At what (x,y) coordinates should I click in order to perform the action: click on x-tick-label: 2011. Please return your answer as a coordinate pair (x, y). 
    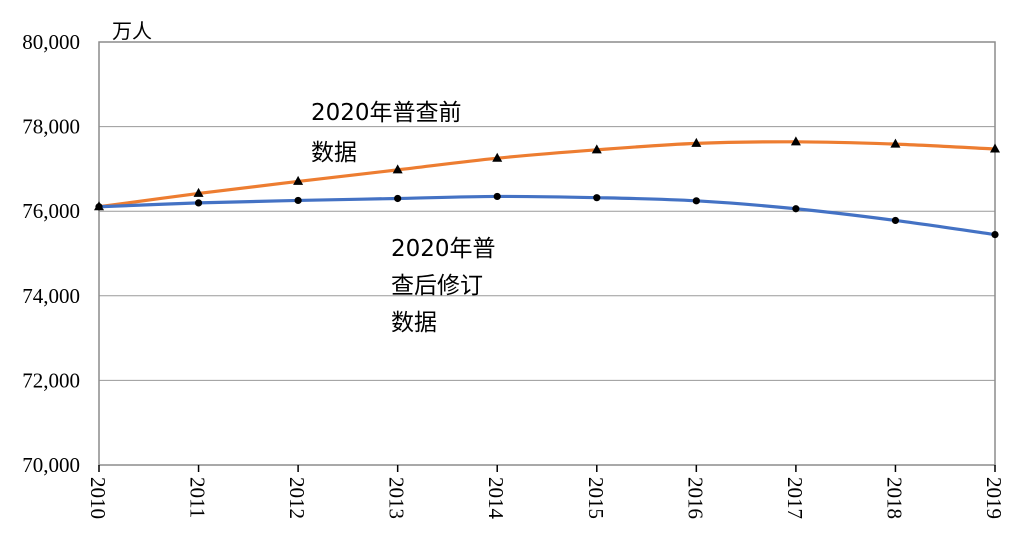
    Looking at the image, I should click on (198, 497).